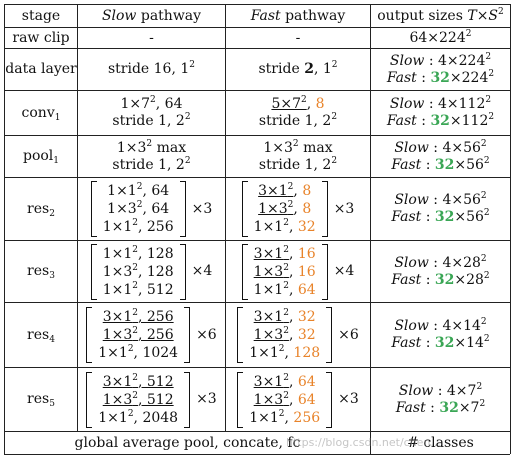 This screenshot has height=458, width=514. Describe the element at coordinates (257, 454) in the screenshot. I see `rule-bottom` at that location.